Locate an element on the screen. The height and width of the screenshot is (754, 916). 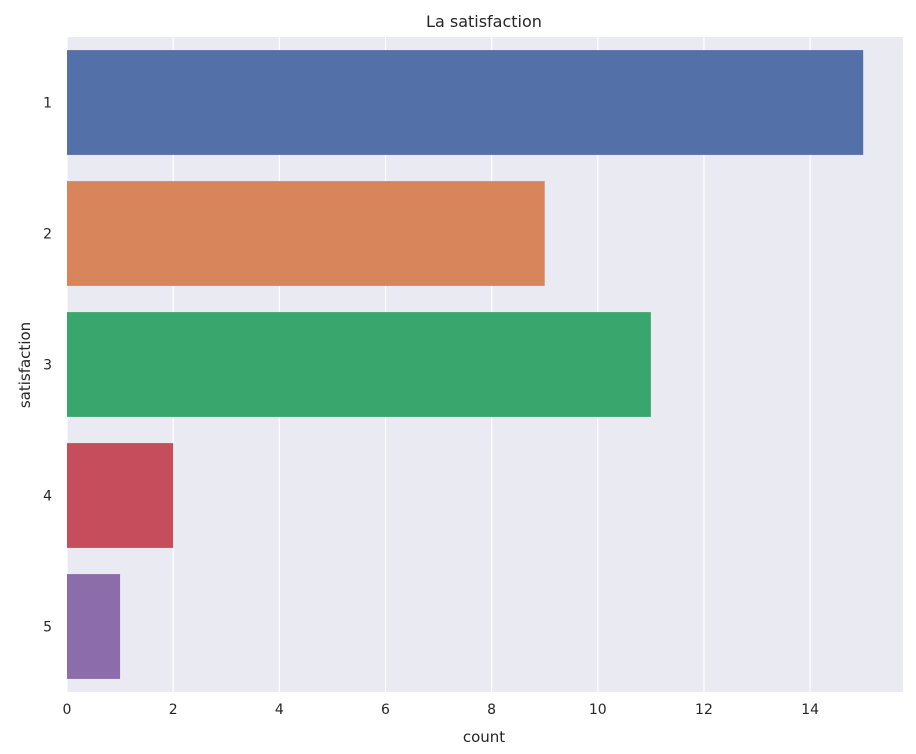
y-axis-ticks: 1 2 3 4 5 is located at coordinates (47, 366).